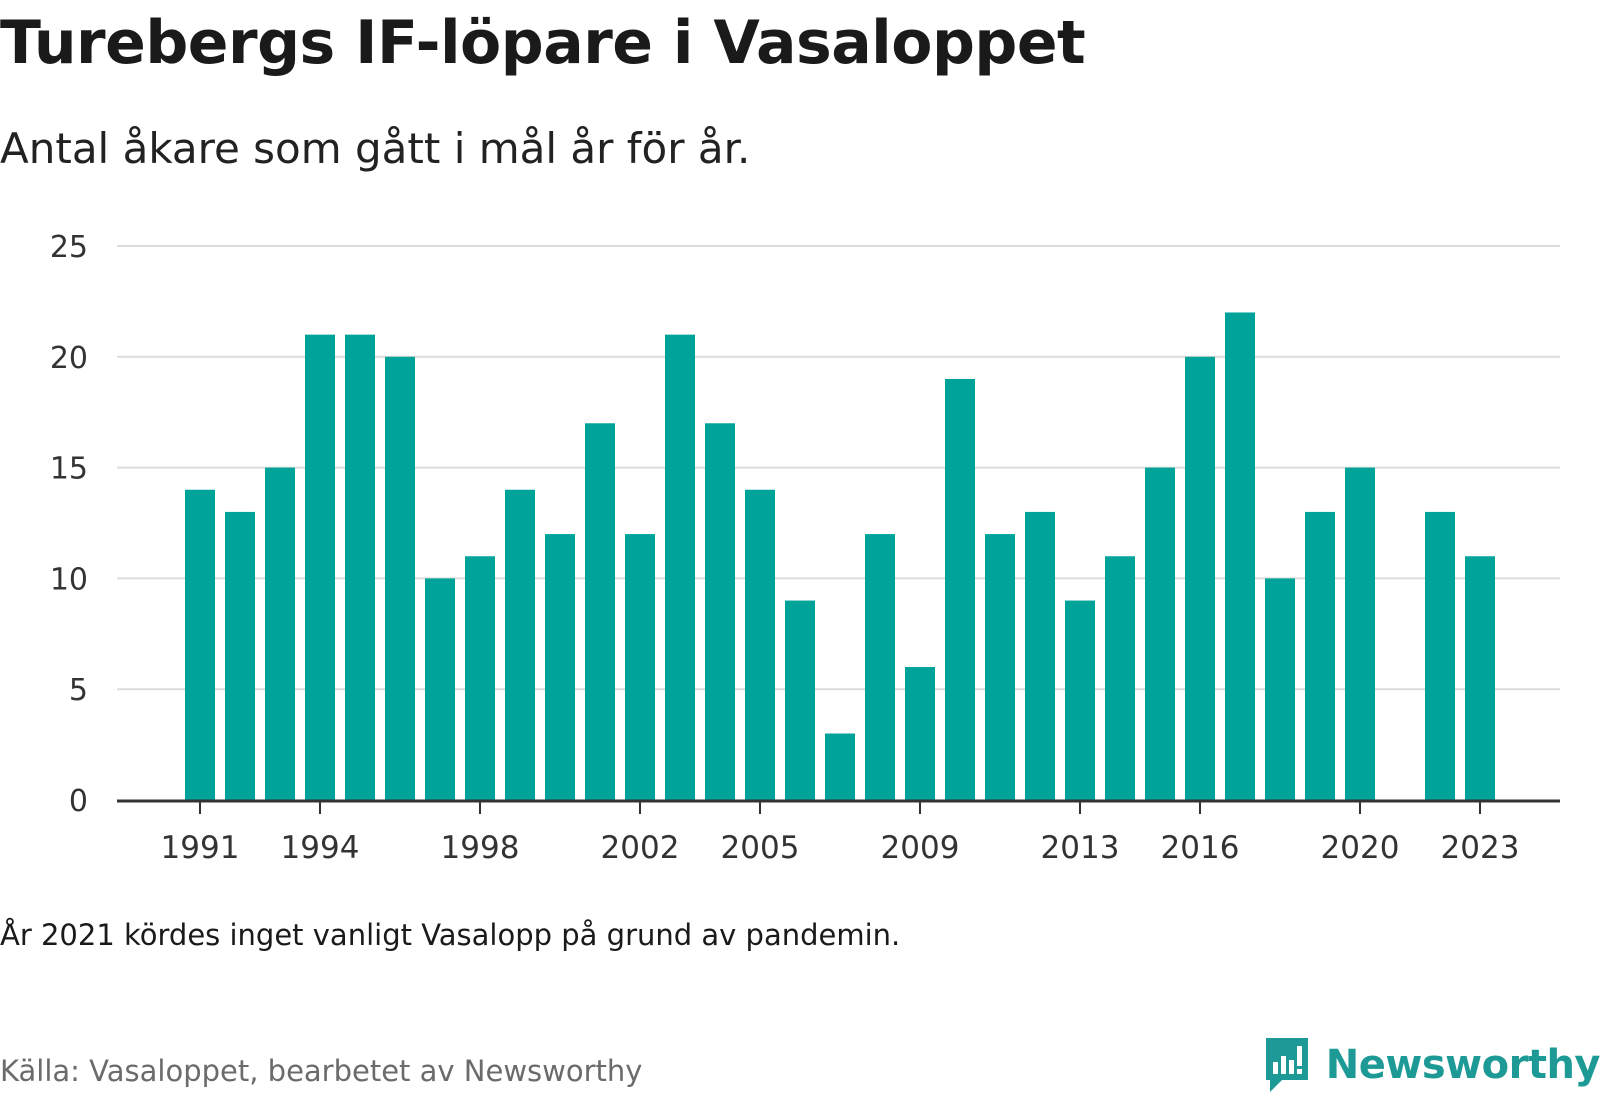 This screenshot has width=1600, height=1100. What do you see at coordinates (69, 247) in the screenshot?
I see `y-tick-label: 25` at bounding box center [69, 247].